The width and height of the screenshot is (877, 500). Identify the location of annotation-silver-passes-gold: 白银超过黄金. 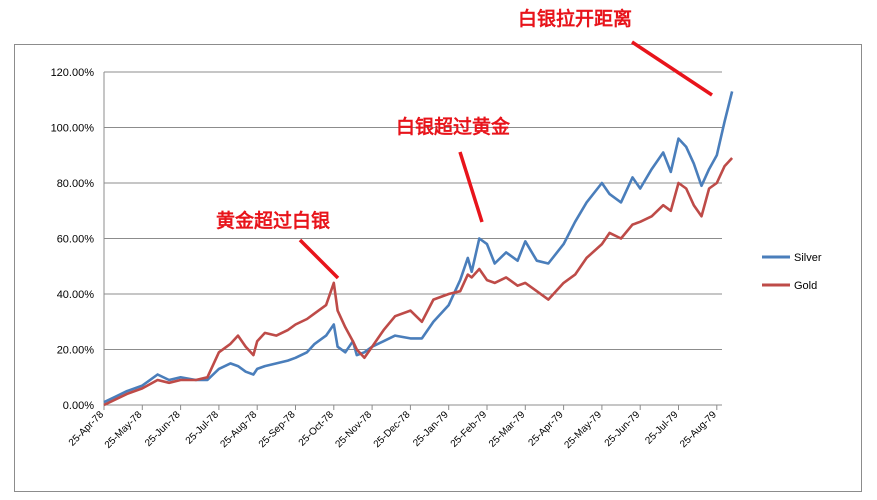
(453, 169).